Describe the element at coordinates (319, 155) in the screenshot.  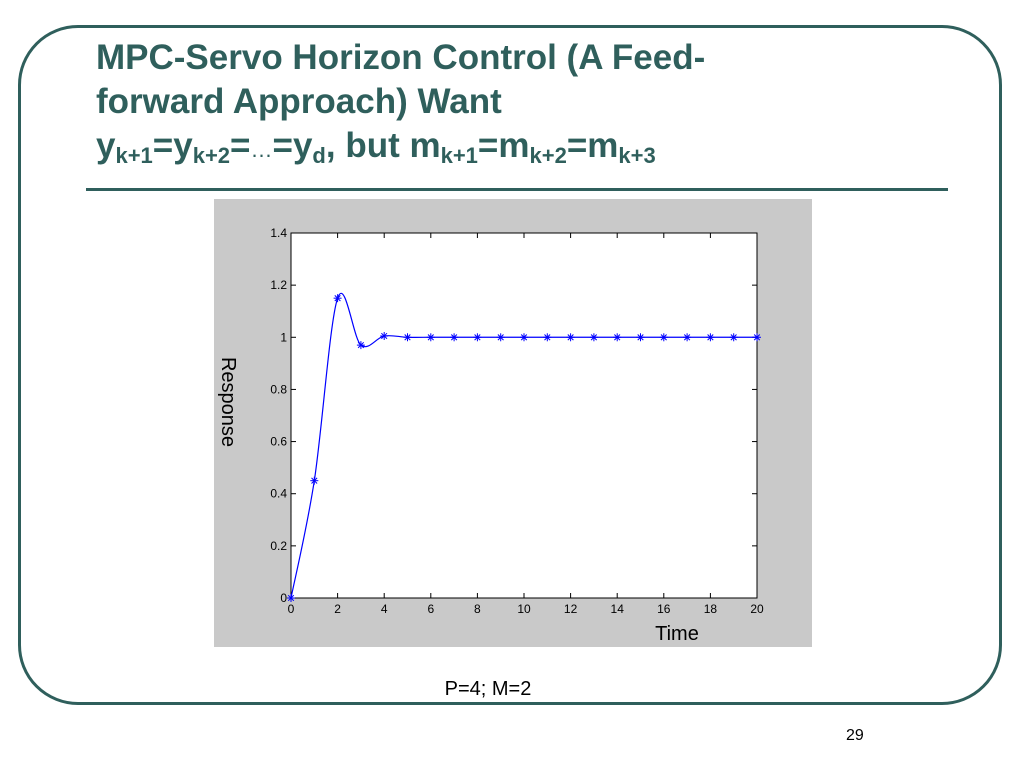
I see `eq-sub3: d` at that location.